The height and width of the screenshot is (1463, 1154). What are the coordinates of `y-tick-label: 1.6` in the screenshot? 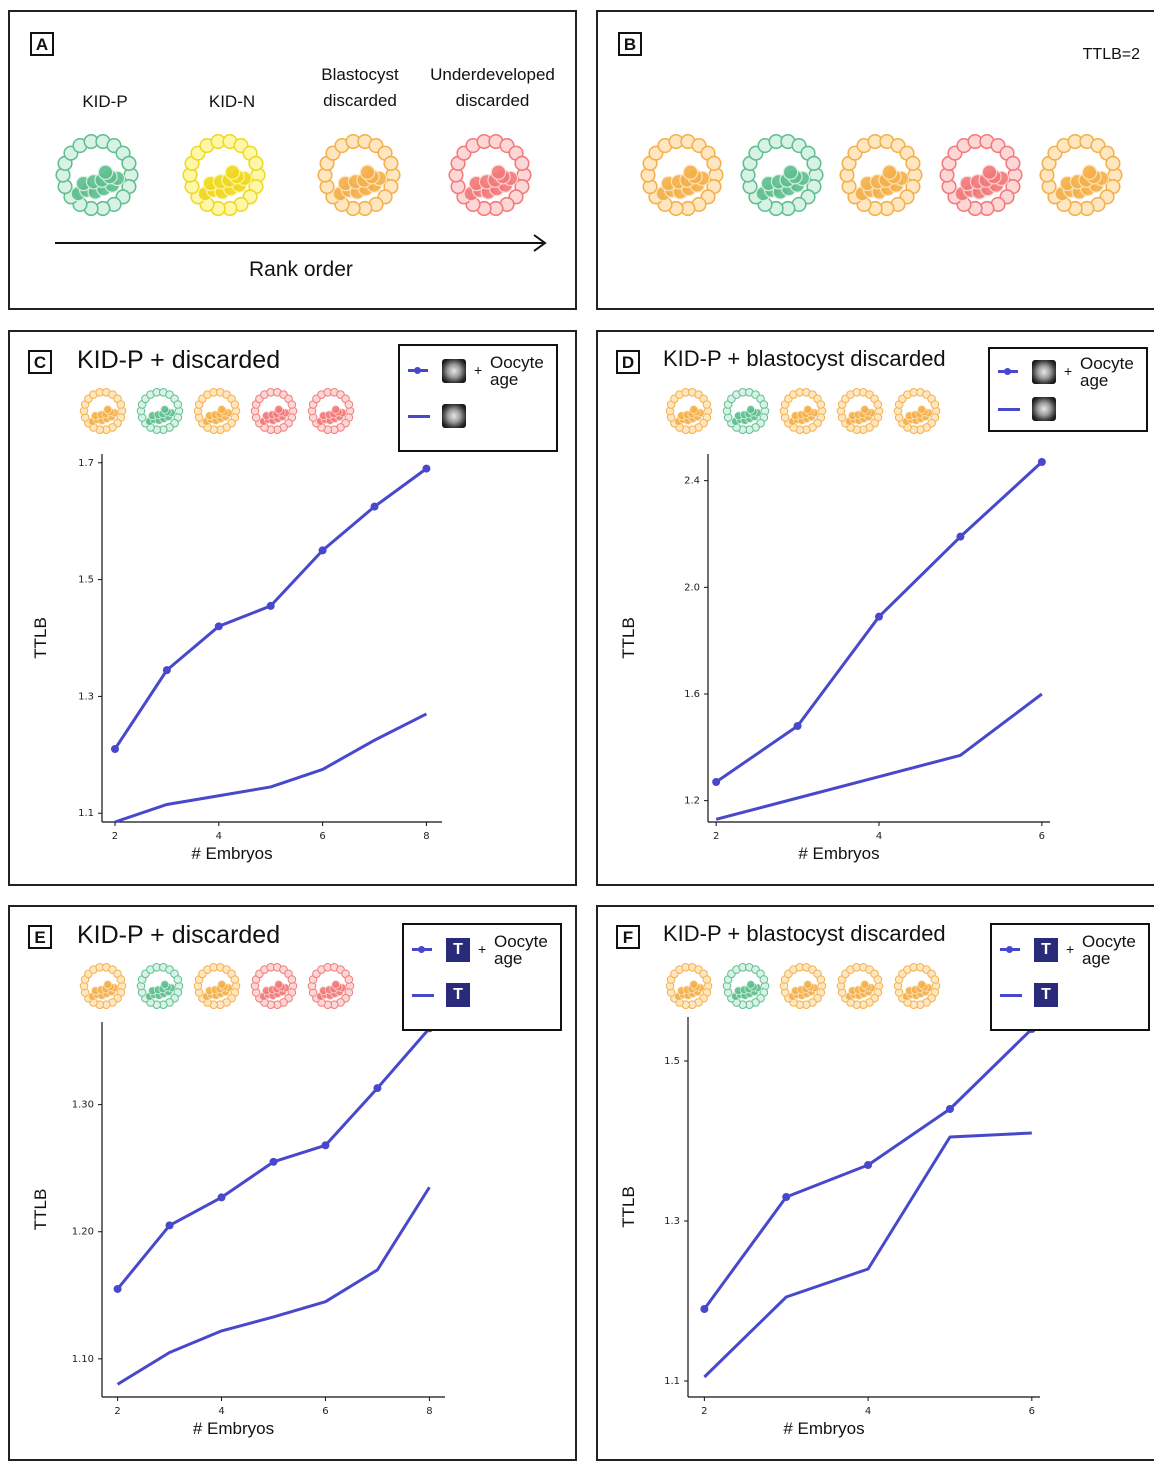 It's located at (692, 694).